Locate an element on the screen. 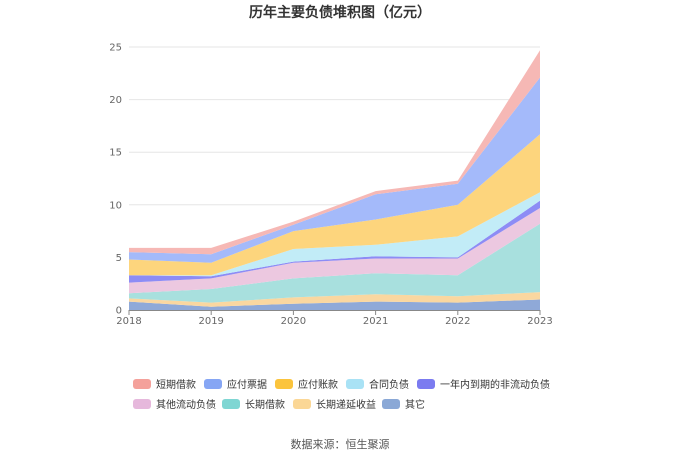  legend-item-label: 长期递延收益 is located at coordinates (346, 404).